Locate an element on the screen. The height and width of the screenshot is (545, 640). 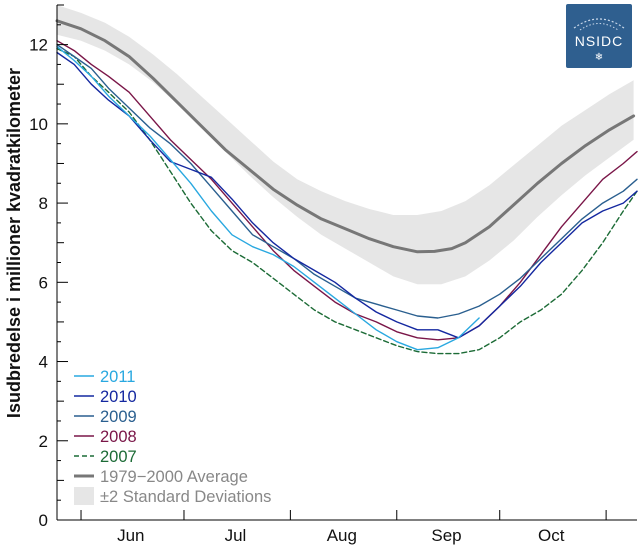
logo-arc is located at coordinates (599, 23).